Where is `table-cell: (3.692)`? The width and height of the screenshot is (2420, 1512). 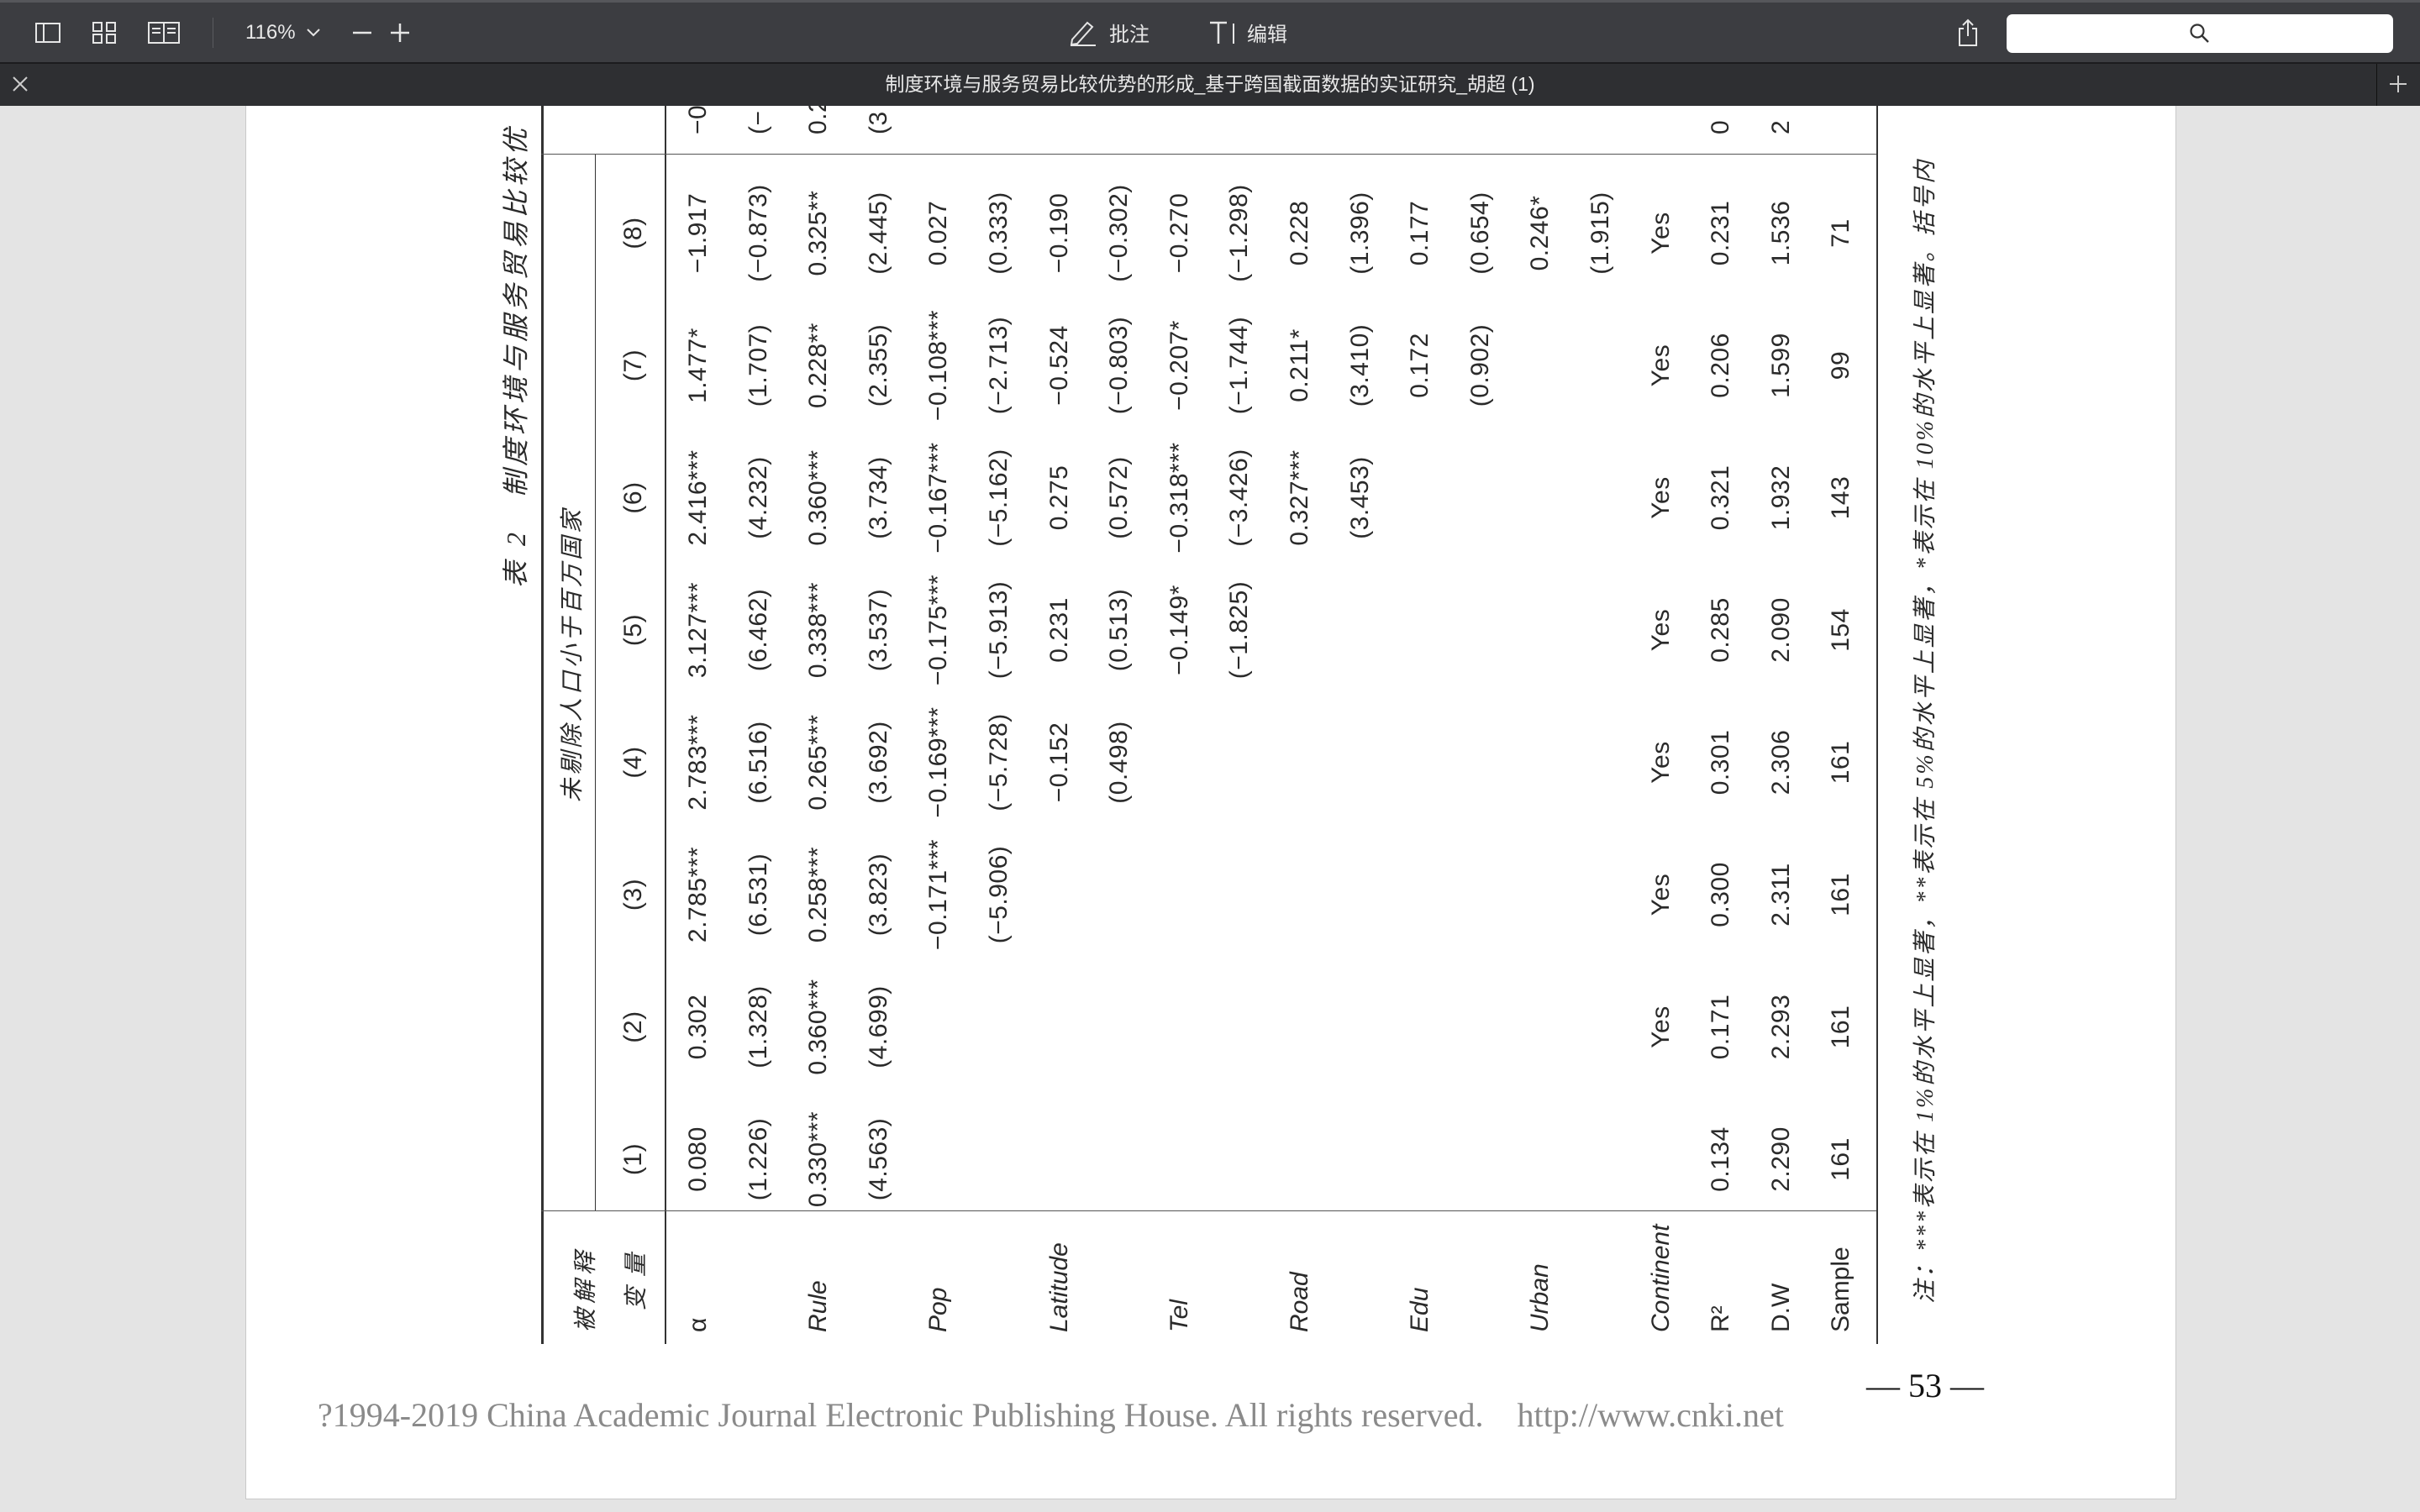 table-cell: (3.692) is located at coordinates (878, 762).